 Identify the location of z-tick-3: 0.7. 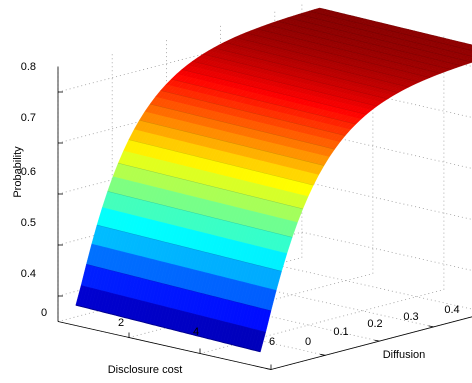
(28, 118).